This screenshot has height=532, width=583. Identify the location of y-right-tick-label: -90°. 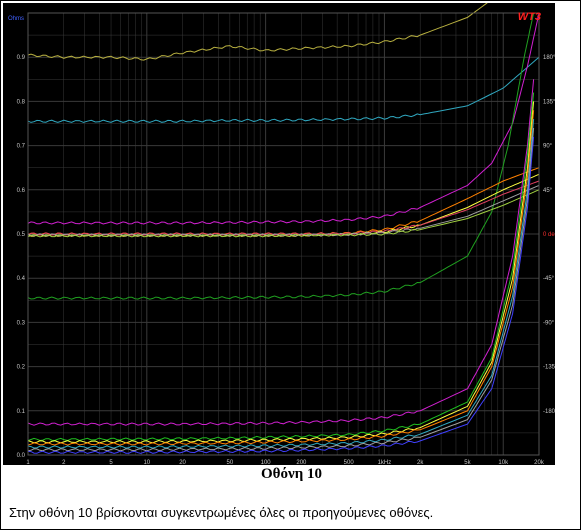
(549, 323).